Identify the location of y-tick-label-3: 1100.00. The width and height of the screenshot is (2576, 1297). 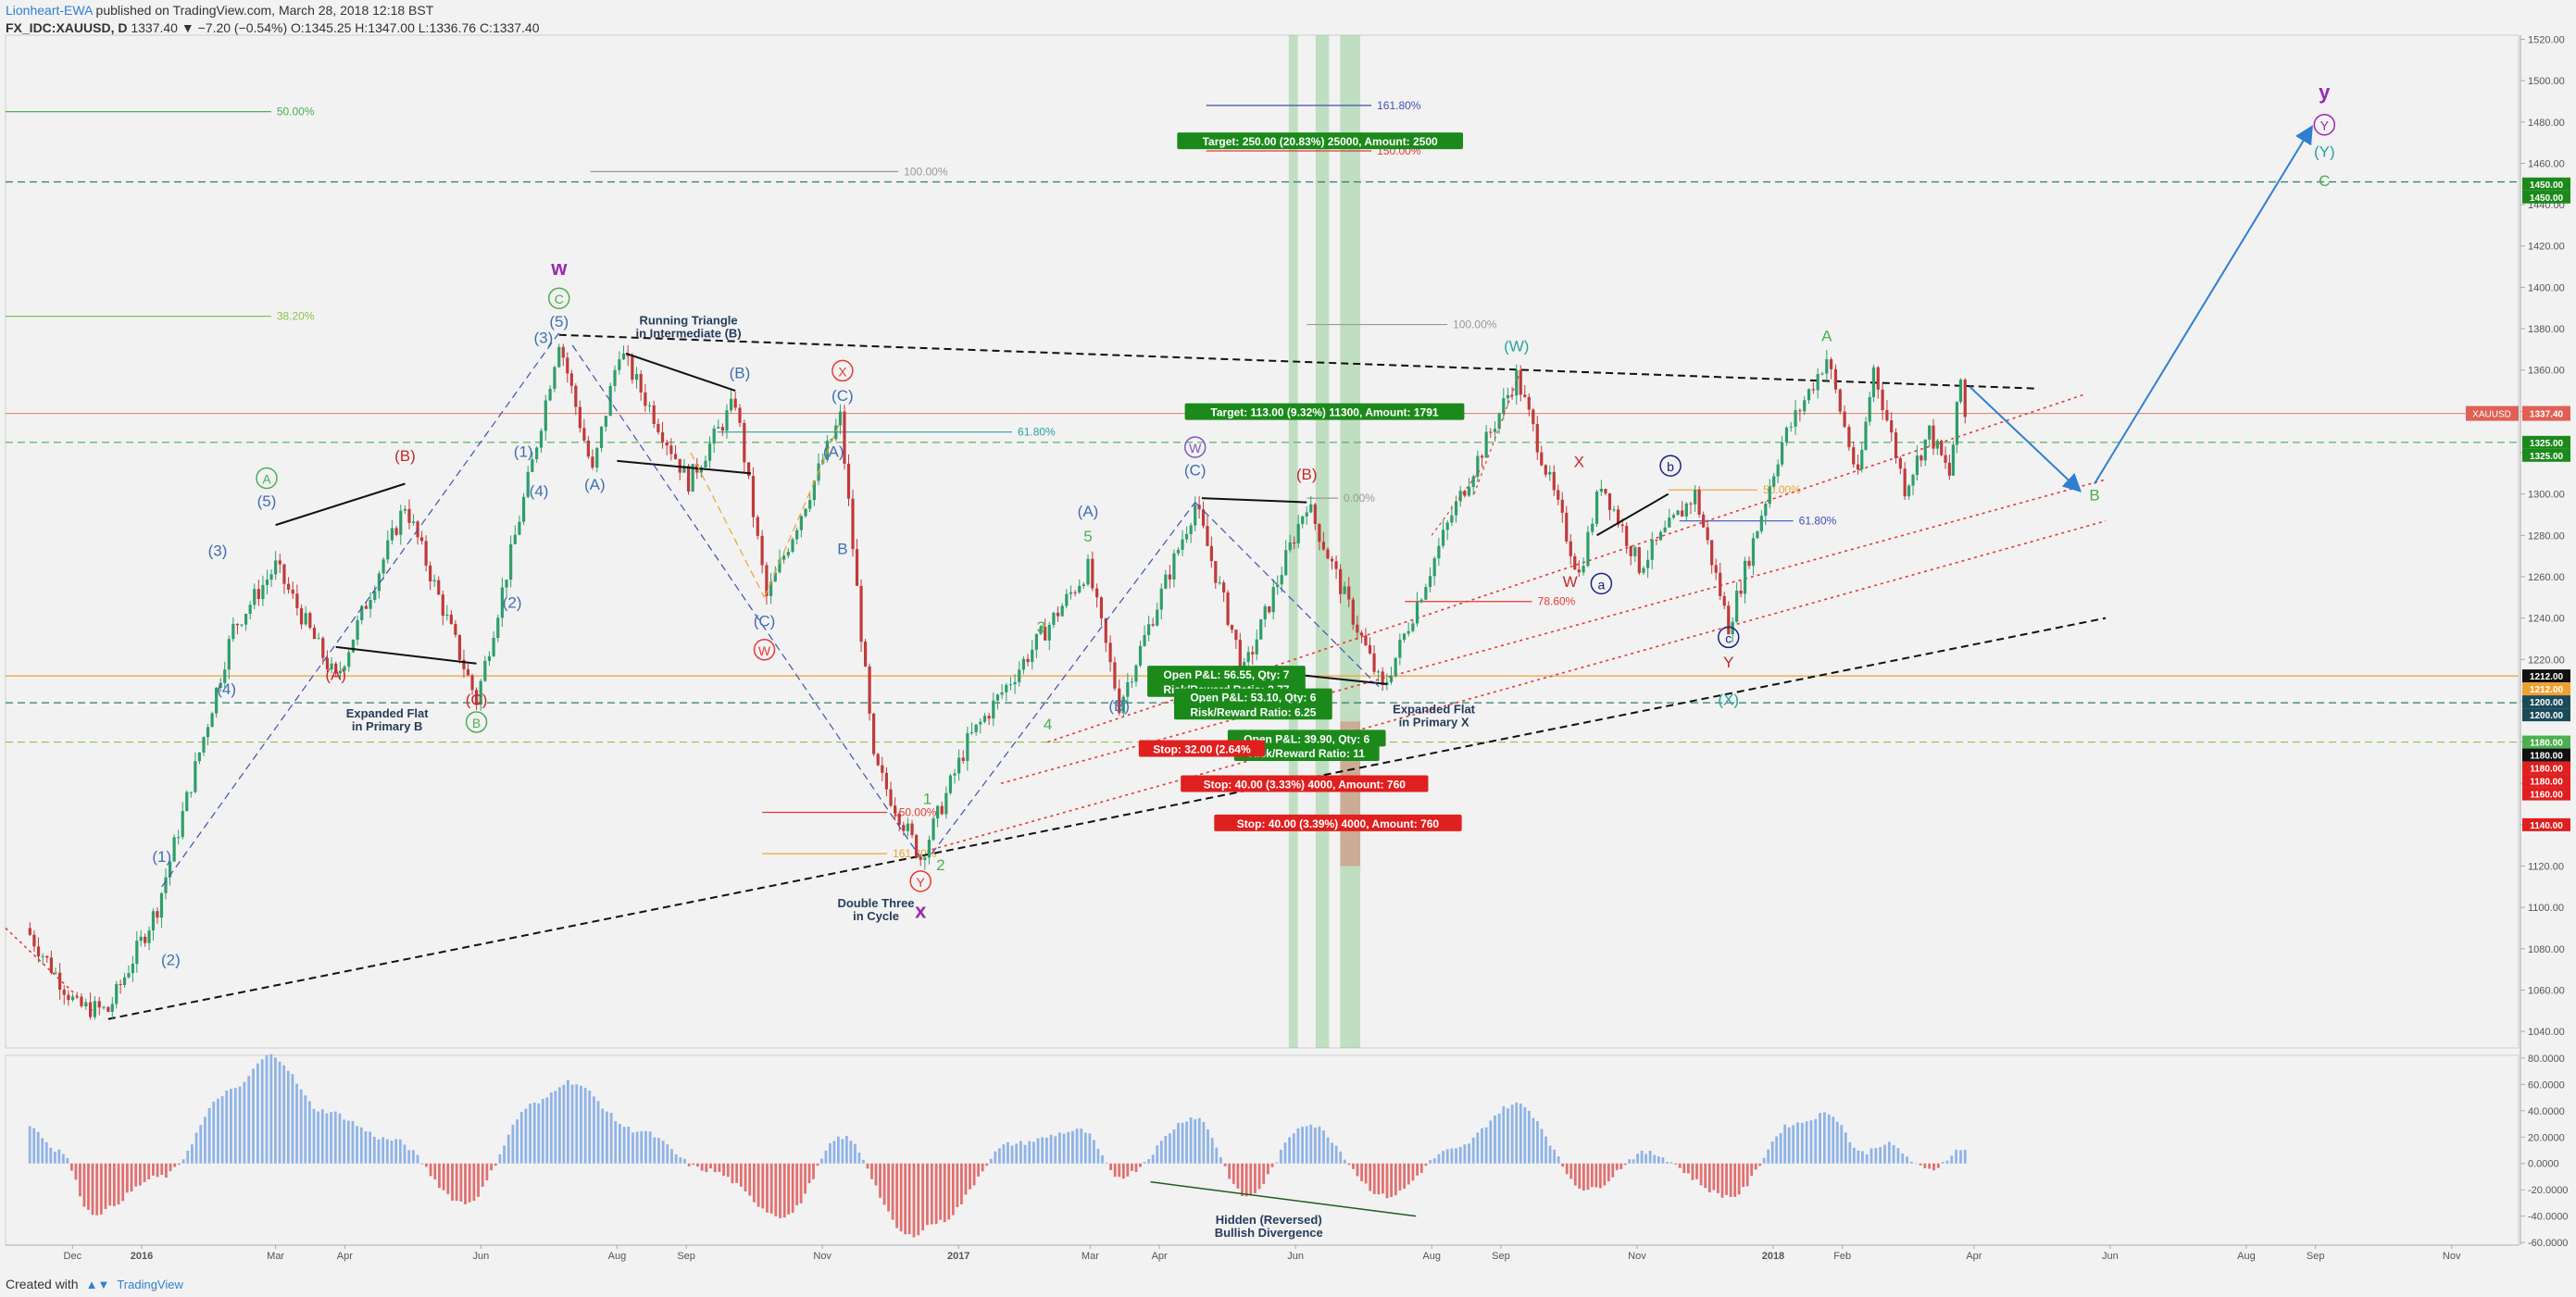
(2546, 909).